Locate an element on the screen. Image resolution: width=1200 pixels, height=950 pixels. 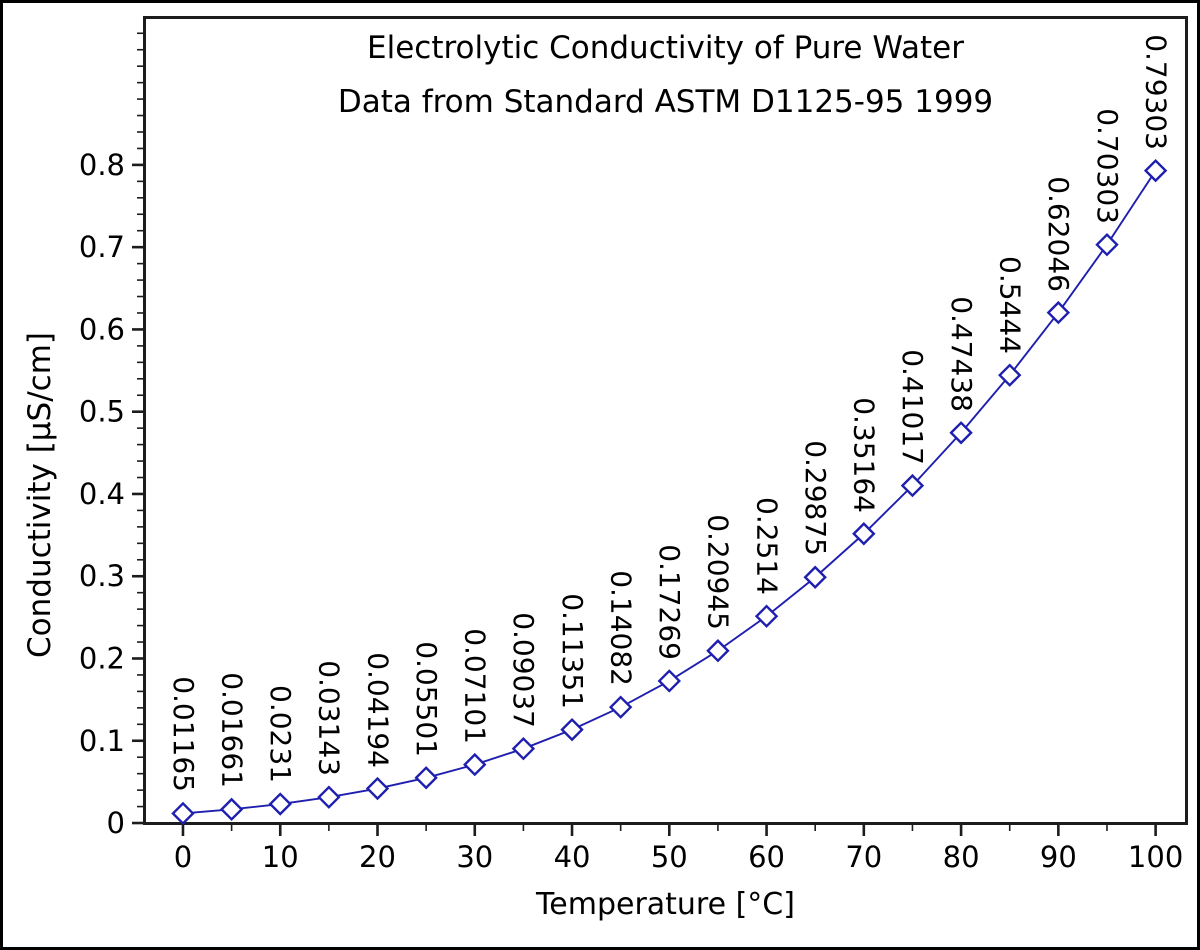
data-point-label: 0.14082 is located at coordinates (621, 628).